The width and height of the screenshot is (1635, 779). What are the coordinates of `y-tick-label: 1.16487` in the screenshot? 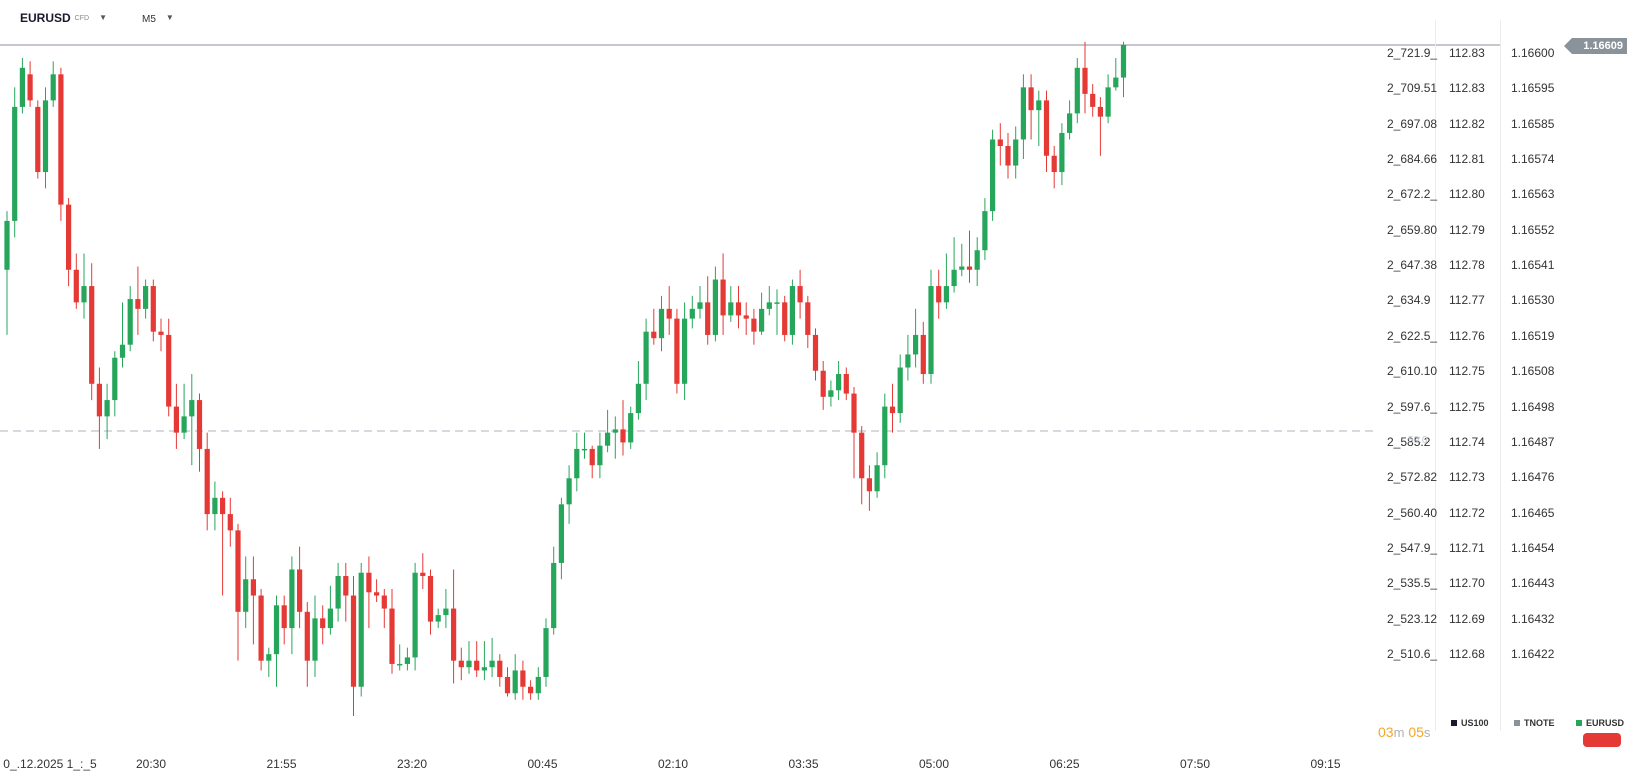 It's located at (1533, 441).